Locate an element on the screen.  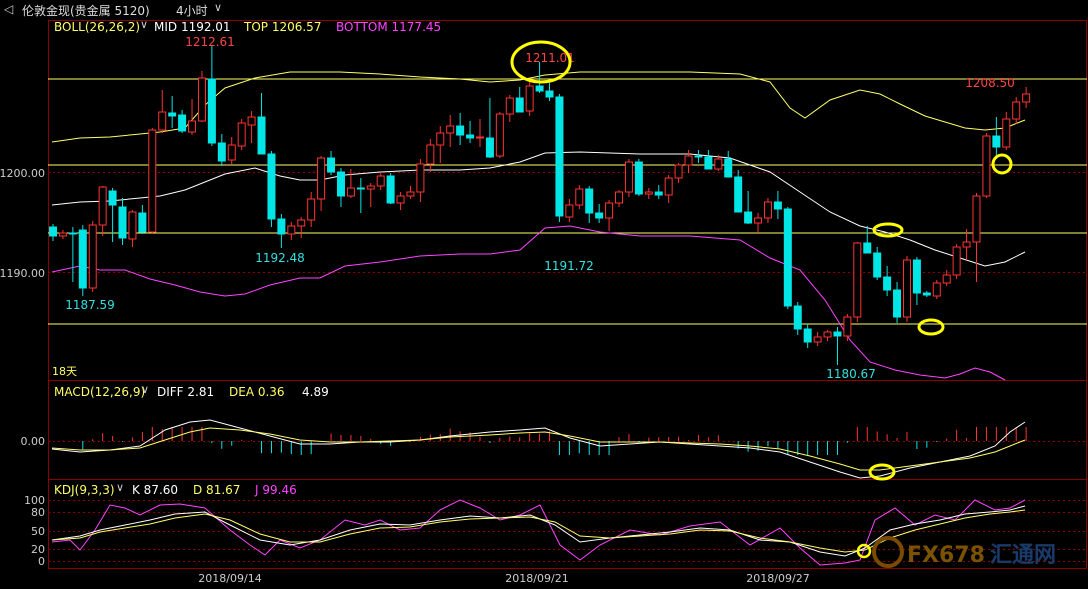
kdj-k-label: K 87.60 is located at coordinates (155, 490).